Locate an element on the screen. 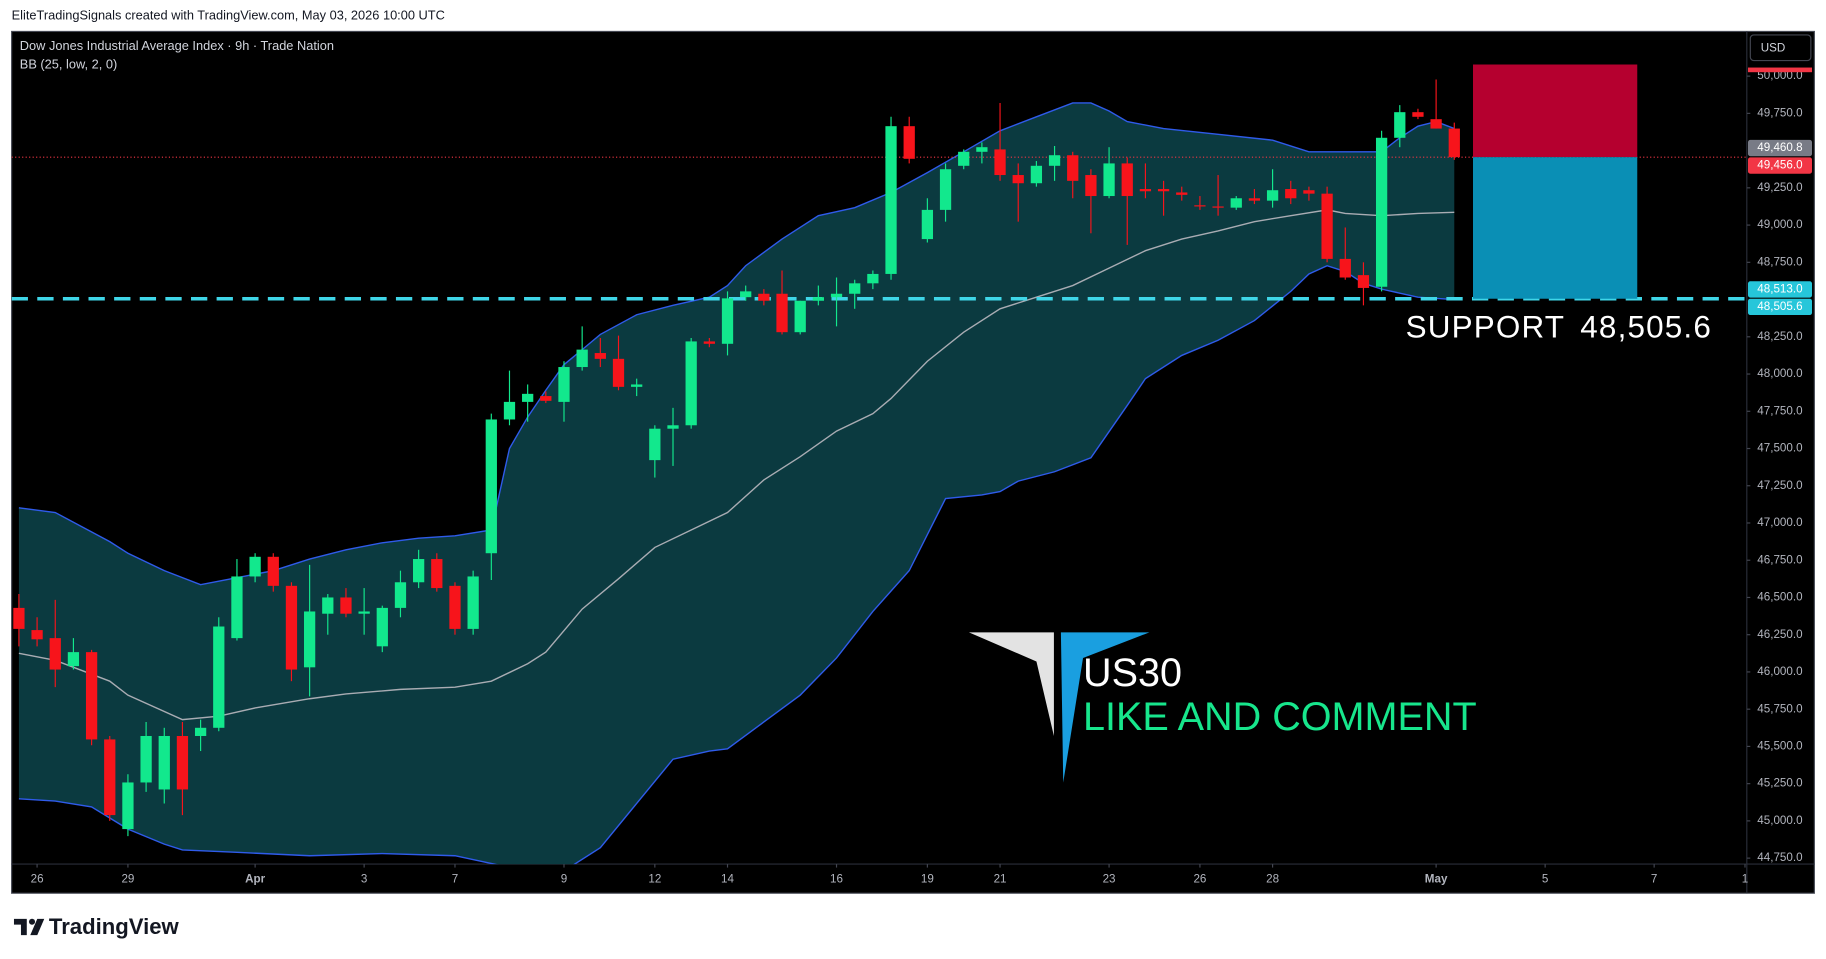  y-tick-label: 49,250.0 is located at coordinates (1780, 187).